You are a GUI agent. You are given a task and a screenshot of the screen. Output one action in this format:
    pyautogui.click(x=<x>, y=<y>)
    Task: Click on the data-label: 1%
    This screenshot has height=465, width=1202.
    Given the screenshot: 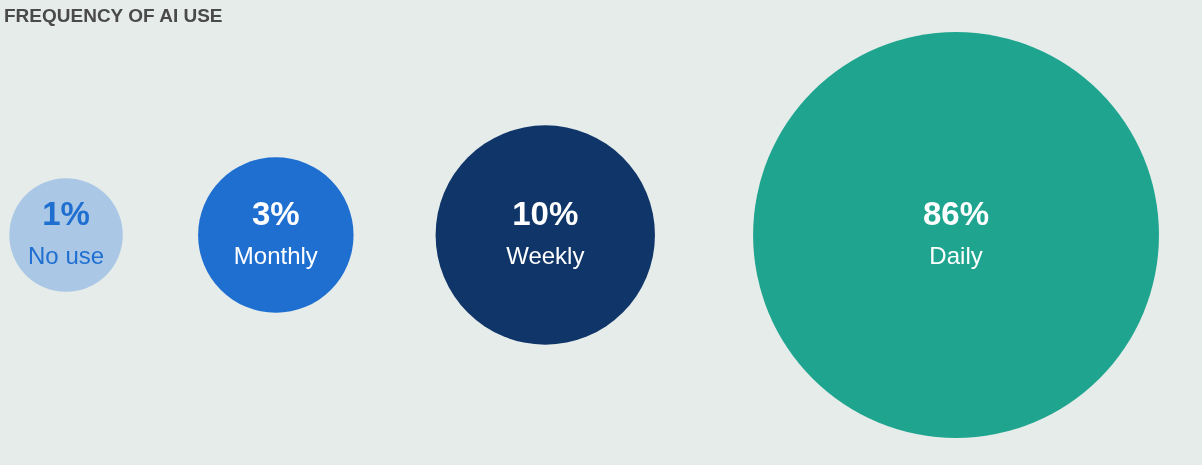 What is the action you would take?
    pyautogui.click(x=66, y=213)
    